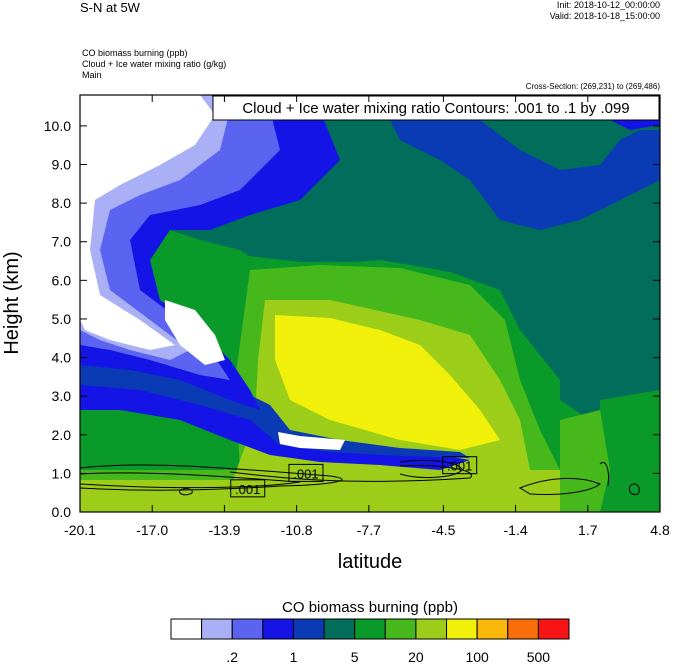  What do you see at coordinates (62, 242) in the screenshot?
I see `y-tick-label: 7.0` at bounding box center [62, 242].